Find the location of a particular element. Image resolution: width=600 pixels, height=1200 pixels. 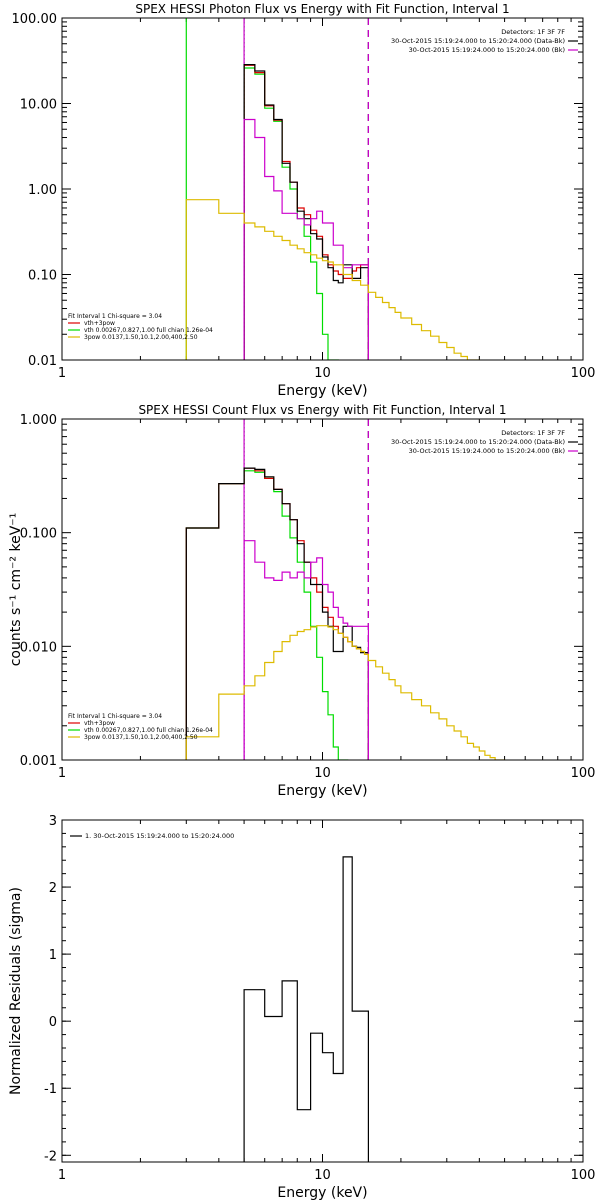

y-tick-label: 3 is located at coordinates (53, 821).